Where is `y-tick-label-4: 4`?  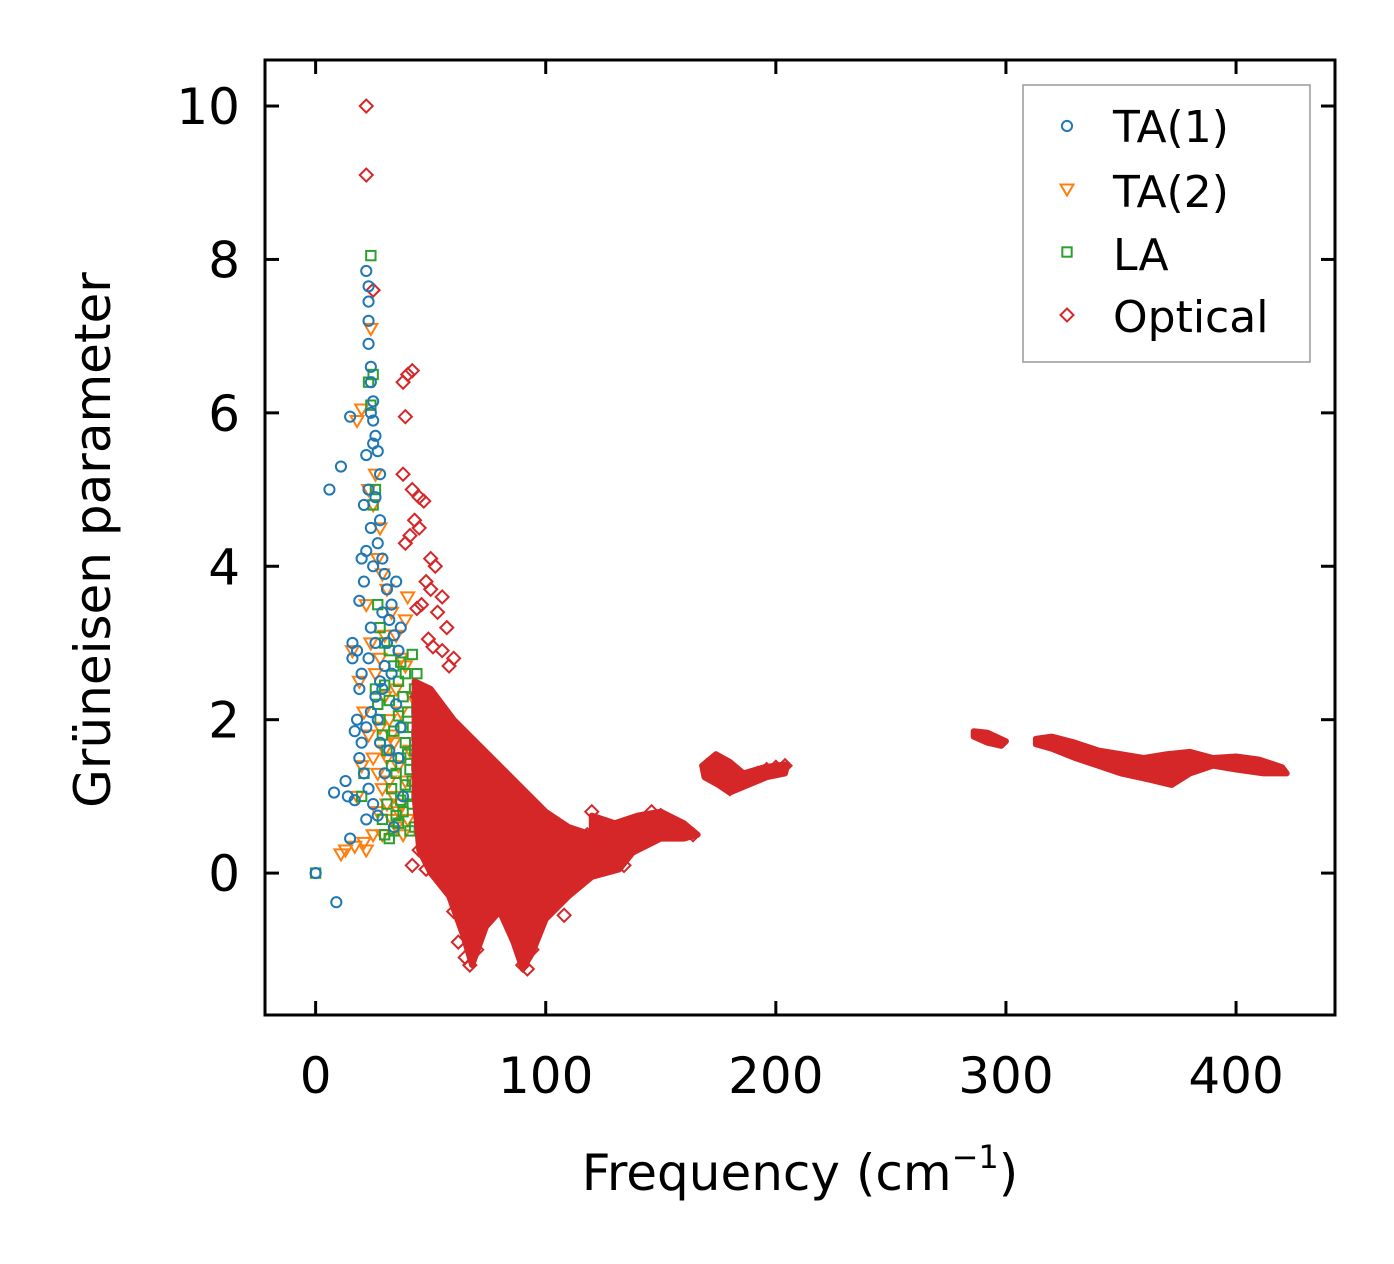
y-tick-label-4: 4 is located at coordinates (224, 567).